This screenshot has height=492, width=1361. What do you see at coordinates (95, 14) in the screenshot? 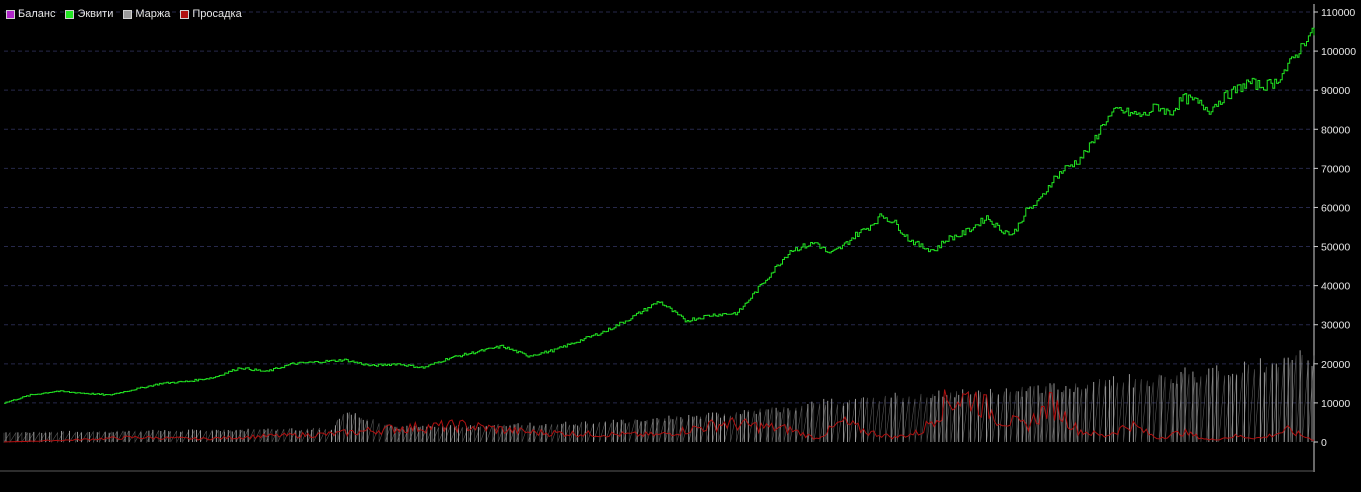
I see `legend-label-equity: Эквити` at bounding box center [95, 14].